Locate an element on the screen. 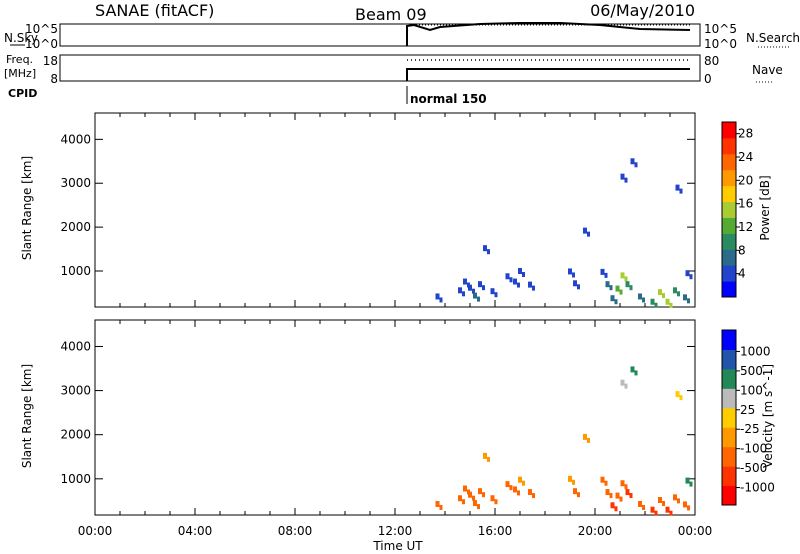  date-title: 06/May/2010 is located at coordinates (642, 10).